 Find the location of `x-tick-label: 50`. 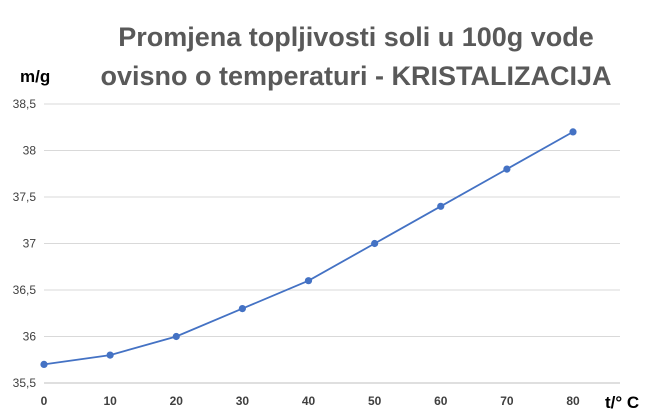

x-tick-label: 50 is located at coordinates (375, 401).